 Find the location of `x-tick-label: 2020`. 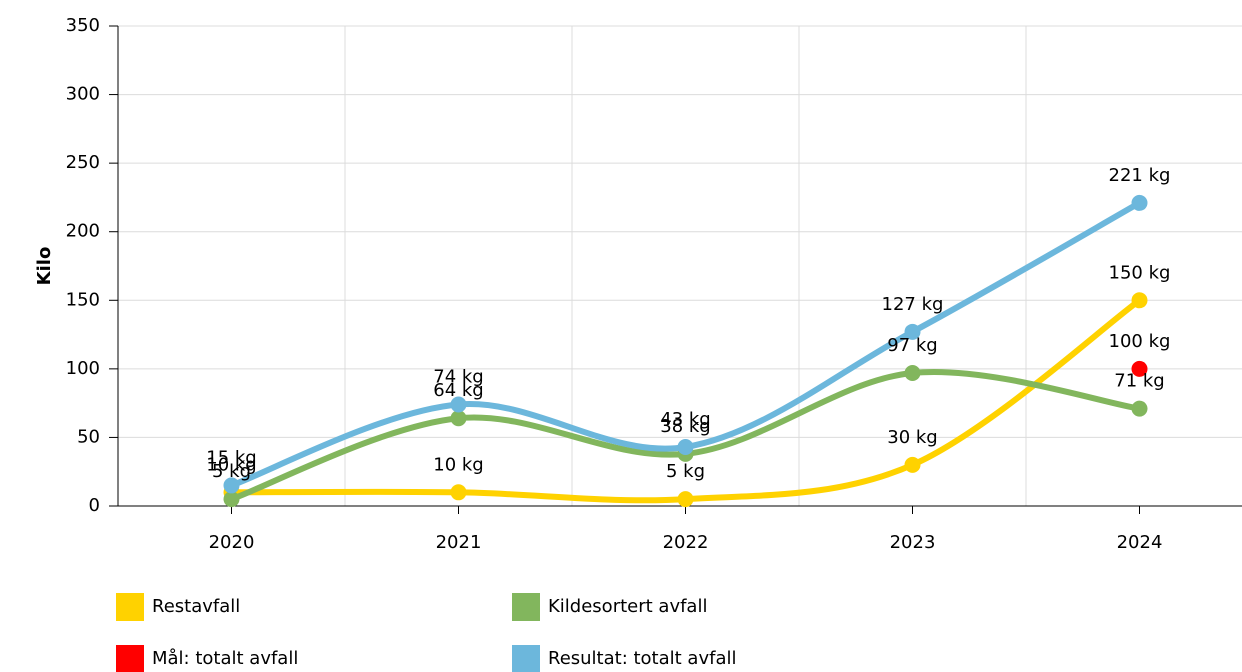

x-tick-label: 2020 is located at coordinates (232, 542).